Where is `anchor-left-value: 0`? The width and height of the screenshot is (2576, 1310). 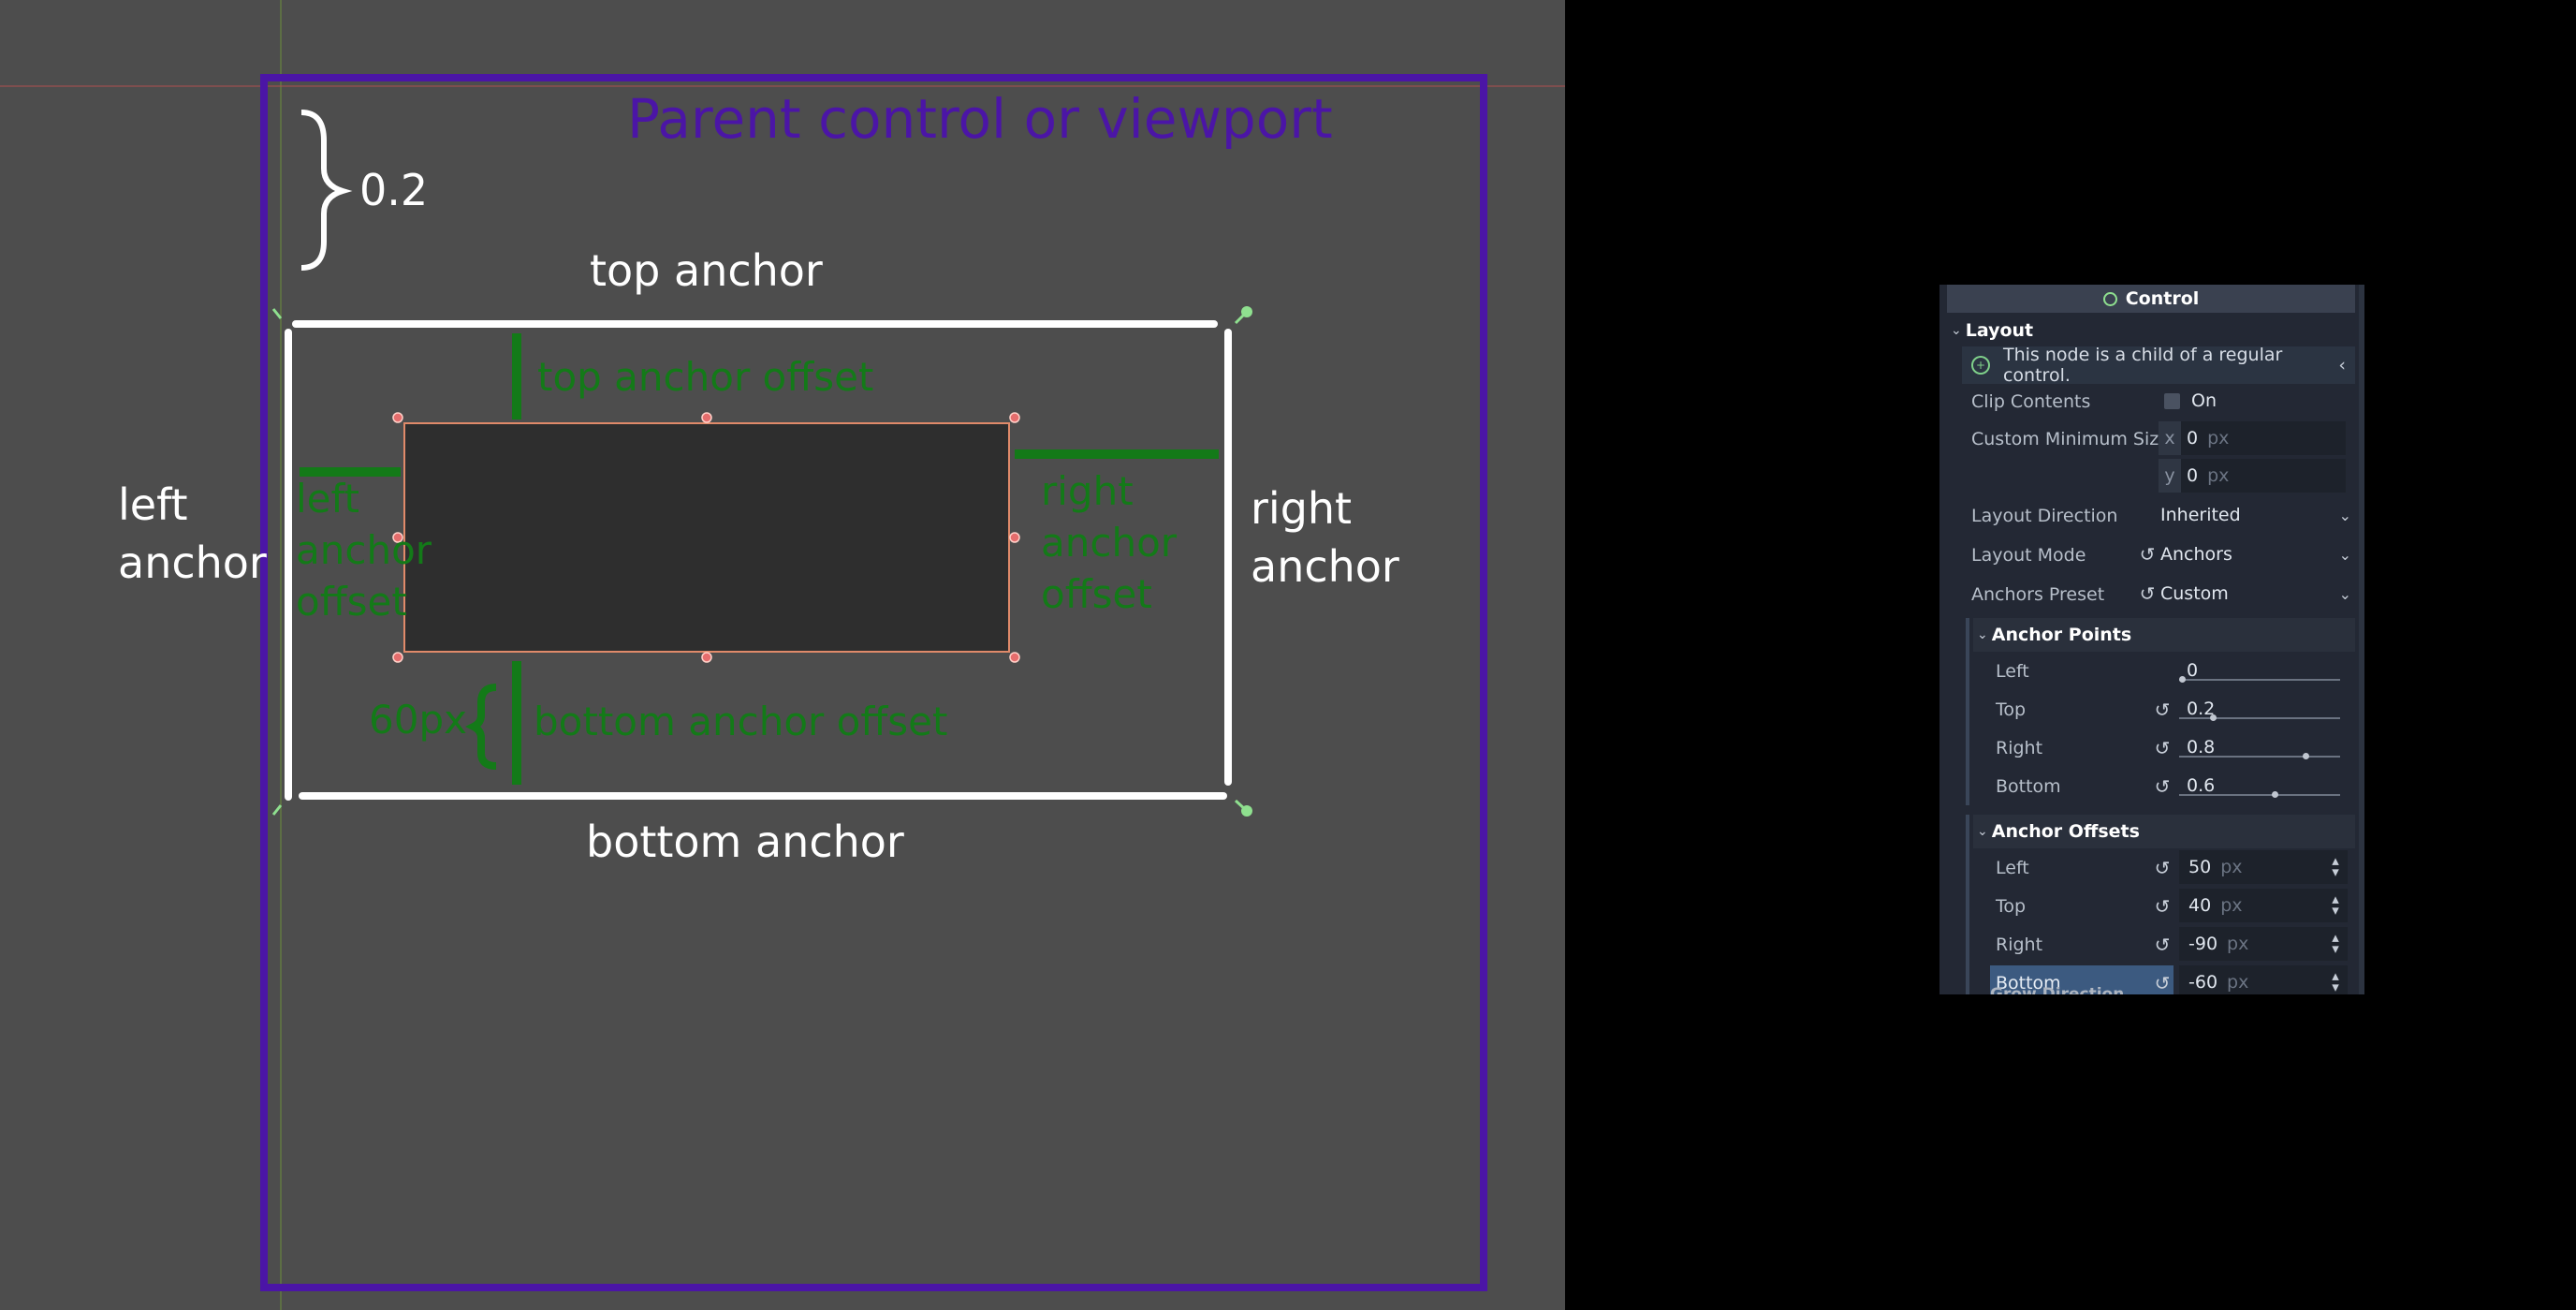 anchor-left-value: 0 is located at coordinates (2193, 670).